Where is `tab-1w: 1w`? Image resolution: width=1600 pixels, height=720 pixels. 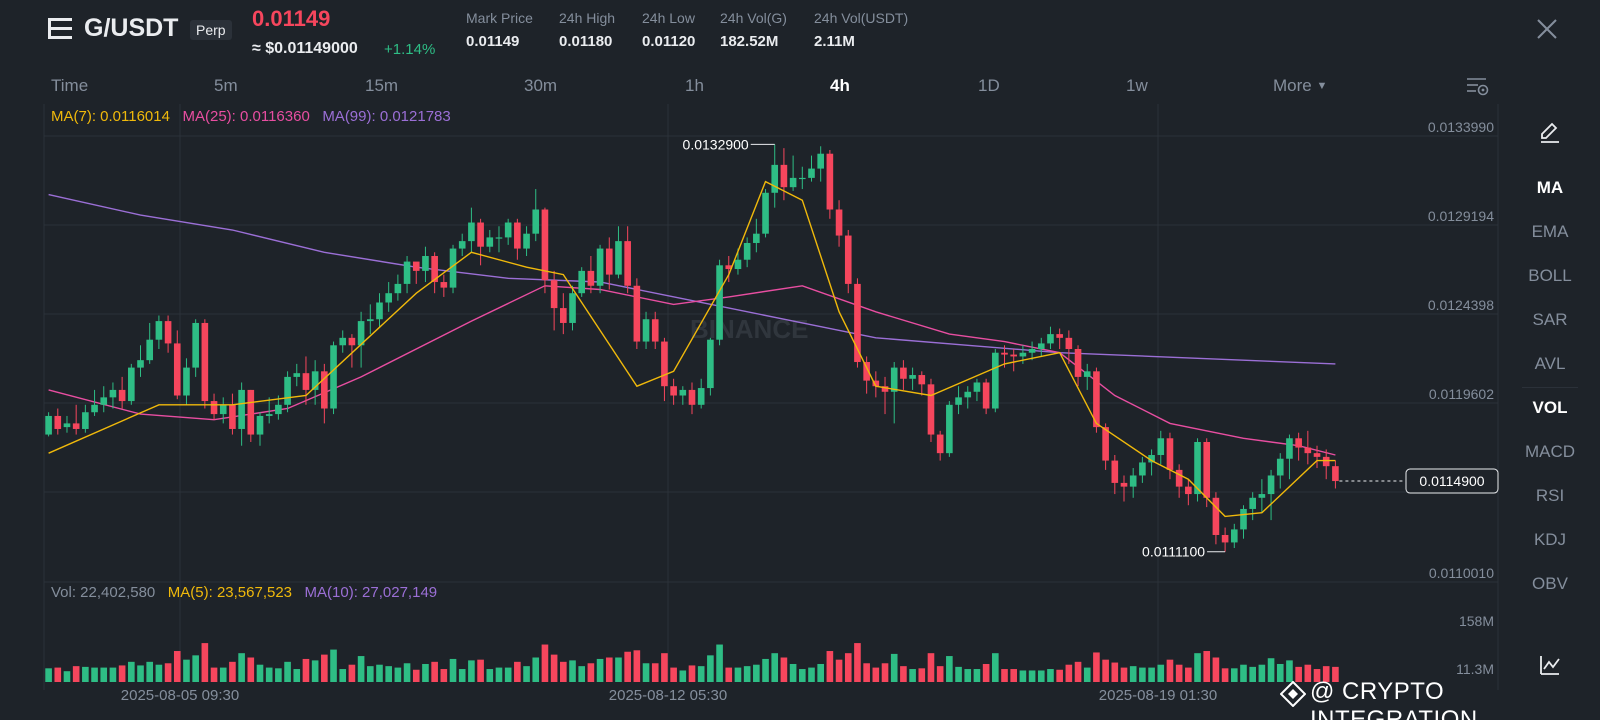 tab-1w: 1w is located at coordinates (1137, 85).